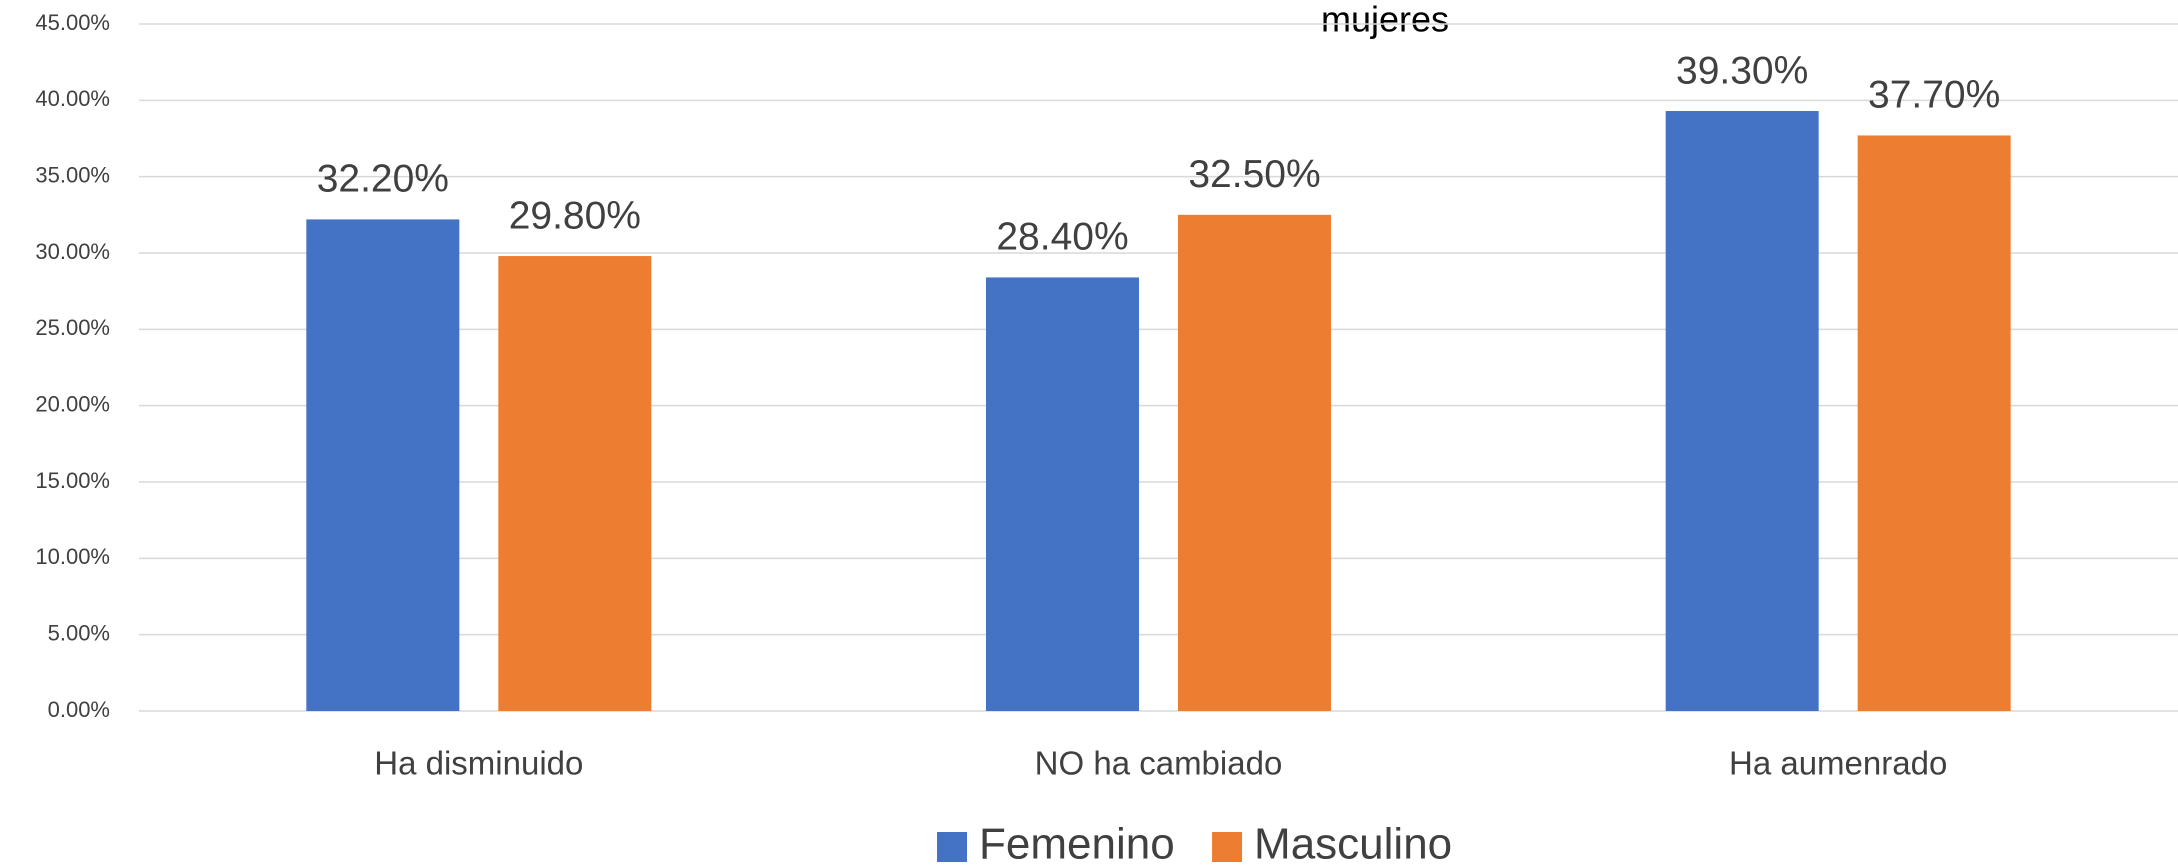 This screenshot has width=2178, height=868. I want to click on y-tick-label: 25.00%, so click(72, 327).